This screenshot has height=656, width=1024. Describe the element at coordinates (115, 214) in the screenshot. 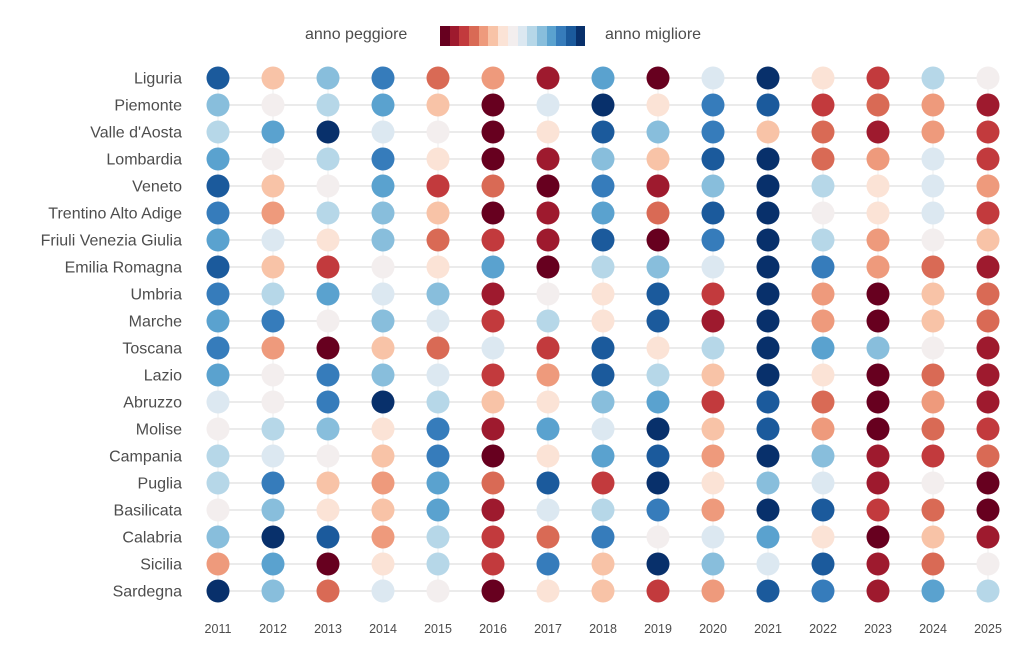

I see `region-label: Trentino Alto Adige` at that location.